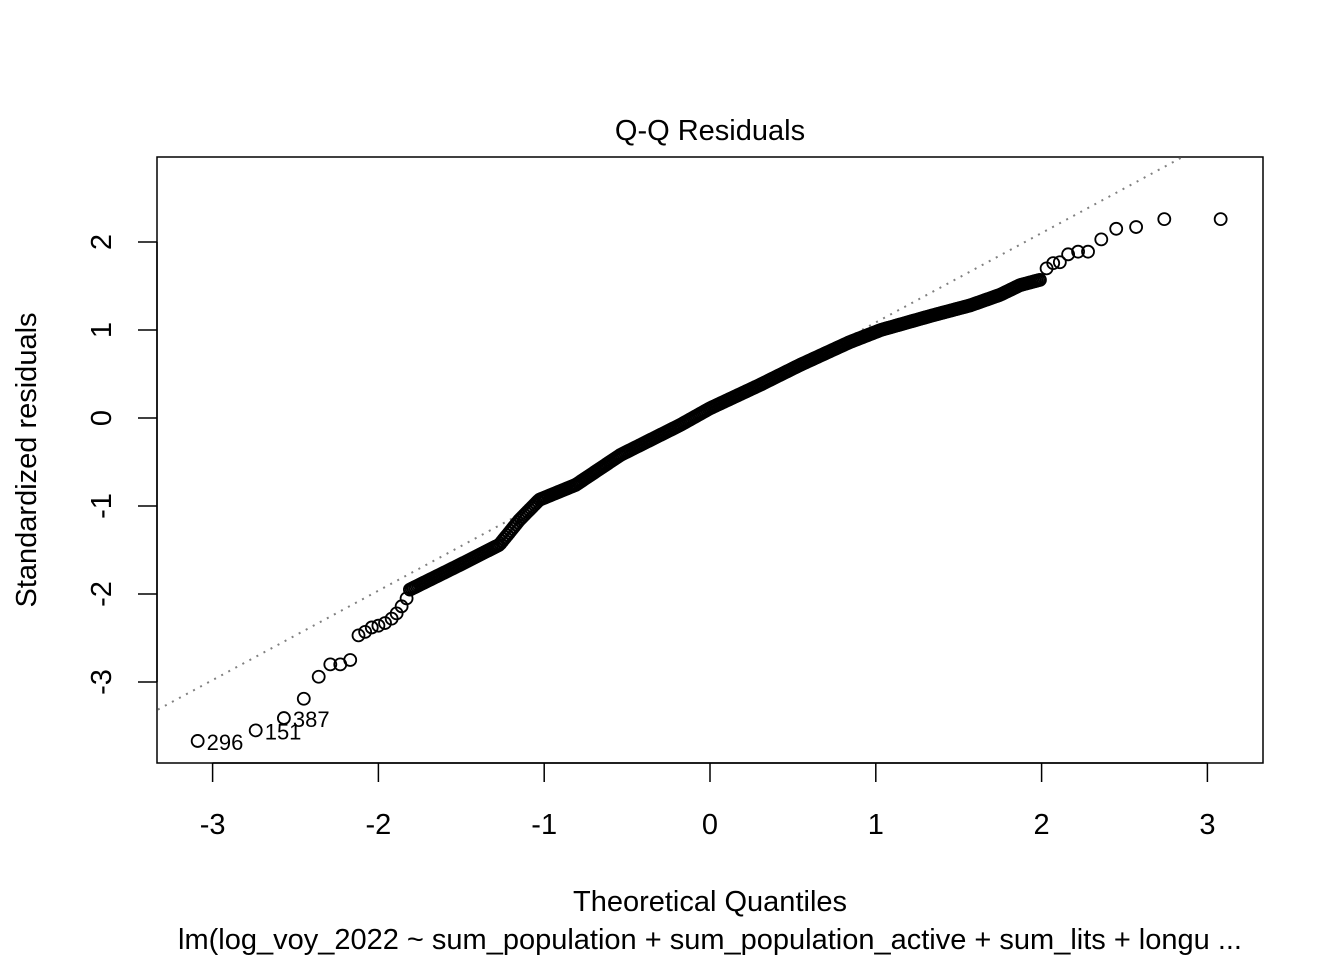 The image size is (1344, 960). What do you see at coordinates (1207, 825) in the screenshot?
I see `x-tick-label: 3` at bounding box center [1207, 825].